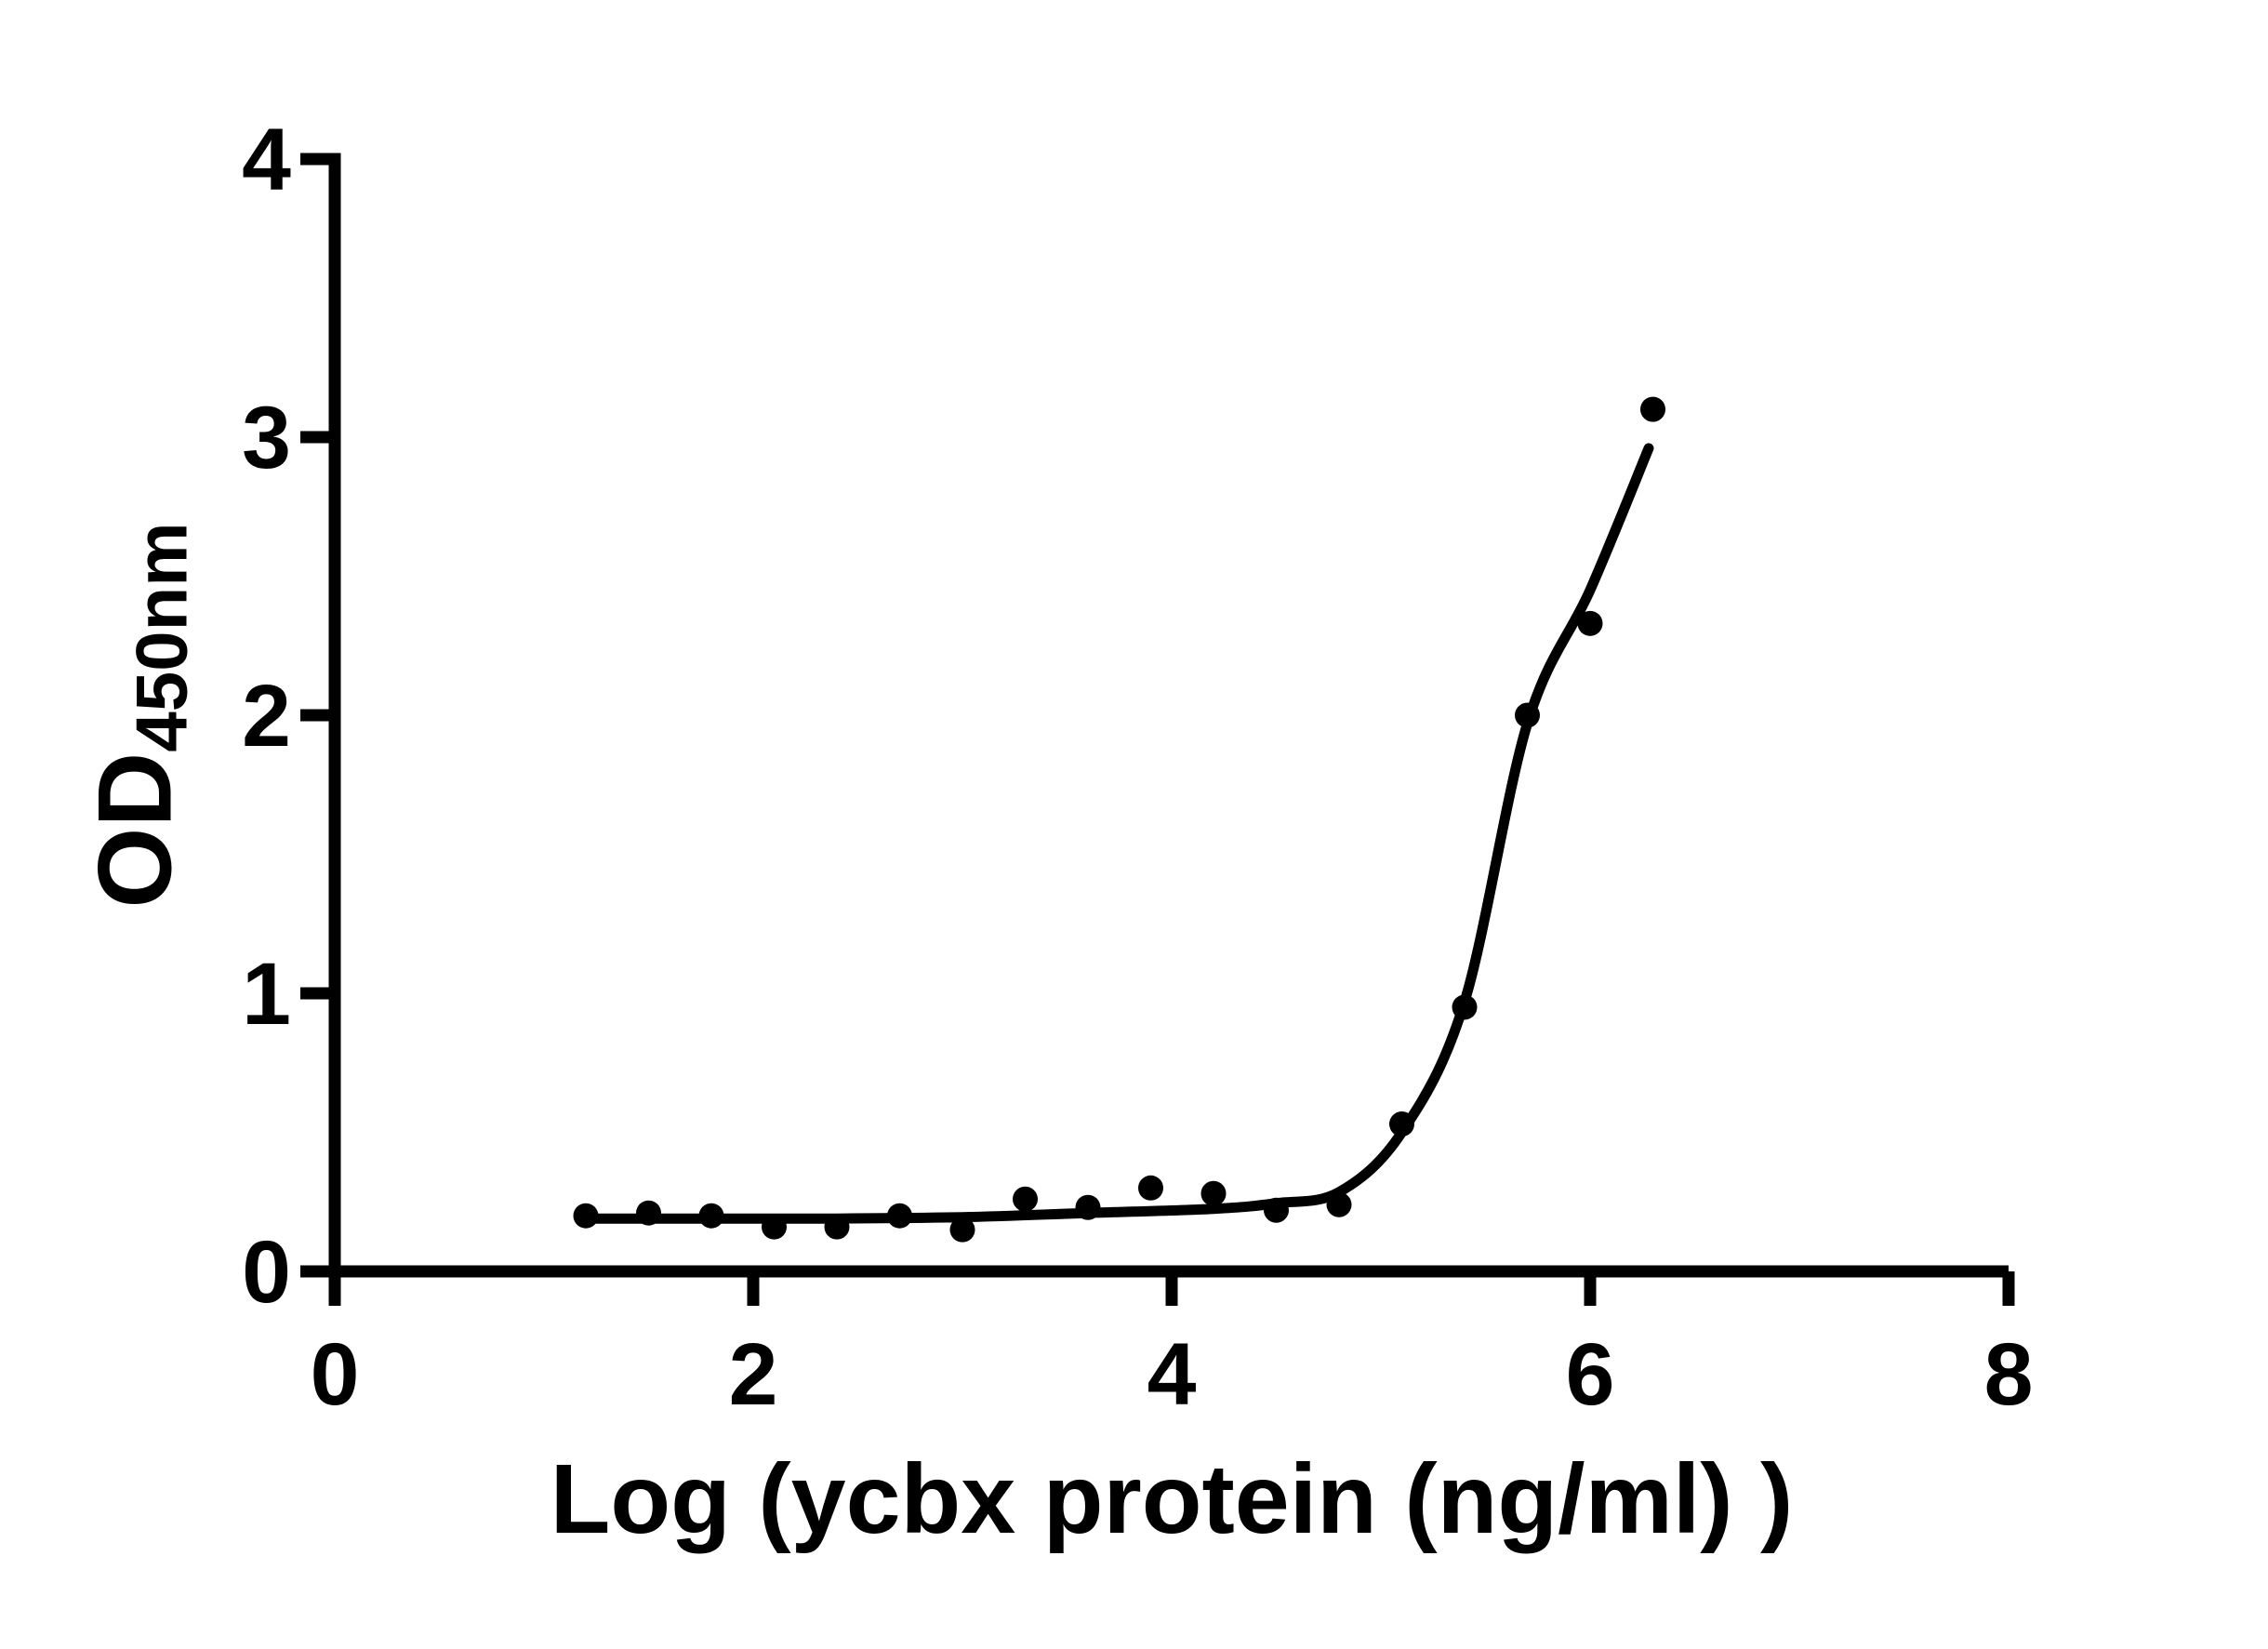  I want to click on y-axis-title: OD450nm, so click(139, 715).